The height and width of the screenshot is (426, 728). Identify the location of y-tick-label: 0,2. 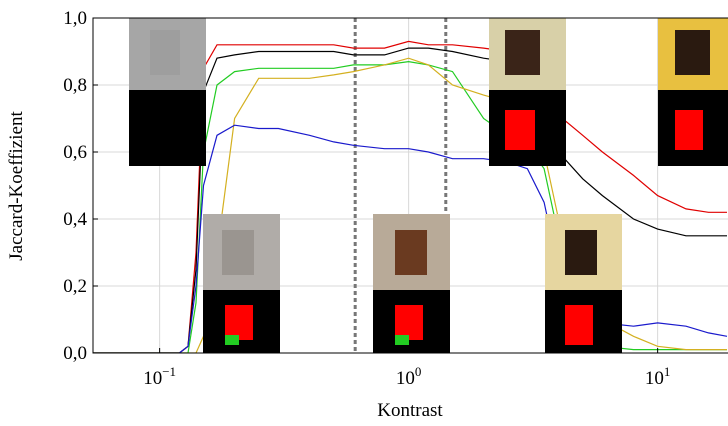
(75, 286).